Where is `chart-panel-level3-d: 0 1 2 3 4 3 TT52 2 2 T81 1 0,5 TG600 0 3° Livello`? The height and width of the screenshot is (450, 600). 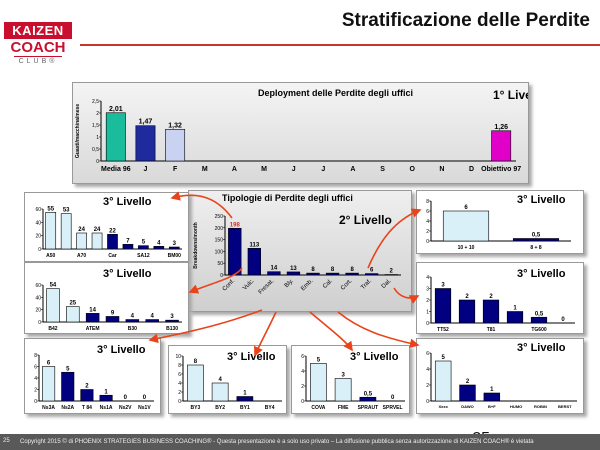 chart-panel-level3-d: 0 1 2 3 4 3 TT52 2 2 T81 1 0,5 TG600 0 3° Livello is located at coordinates (500, 298).